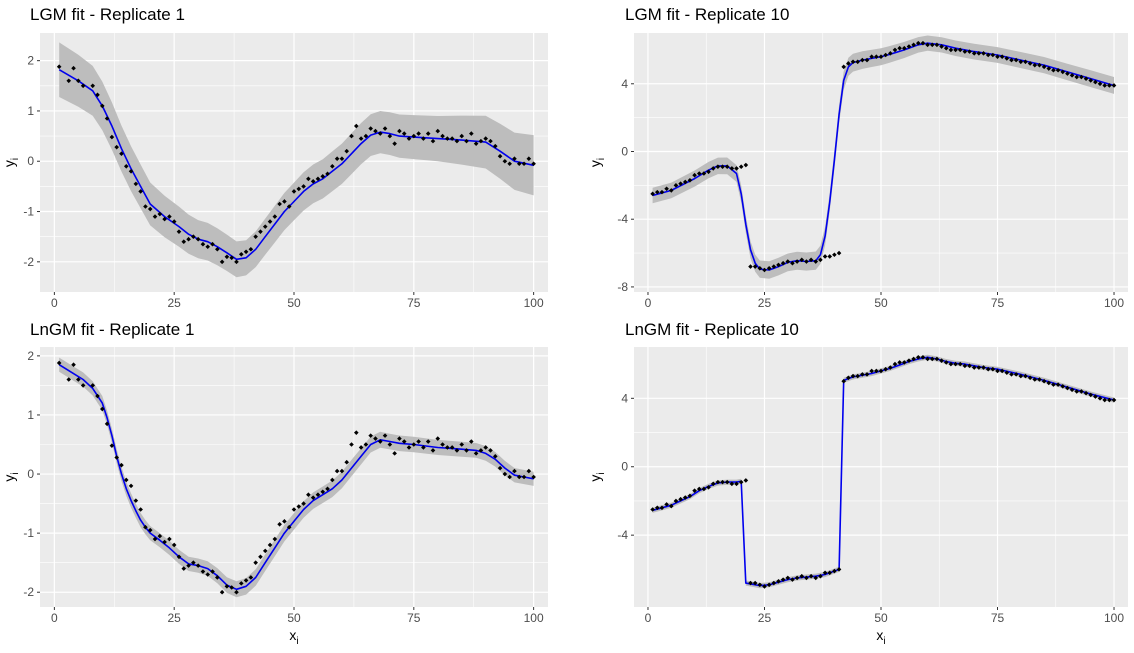 The height and width of the screenshot is (653, 1134). Describe the element at coordinates (648, 303) in the screenshot. I see `x-tick-label: 0` at that location.